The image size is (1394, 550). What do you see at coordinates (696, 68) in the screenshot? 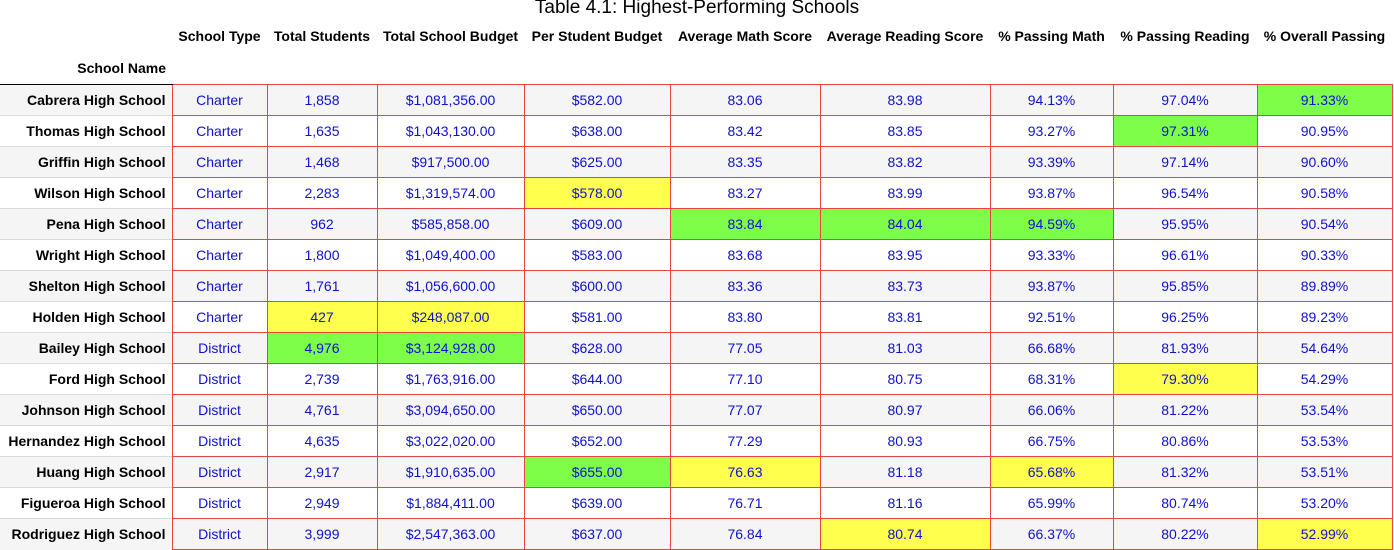
I see `index-header-row: School Name` at bounding box center [696, 68].